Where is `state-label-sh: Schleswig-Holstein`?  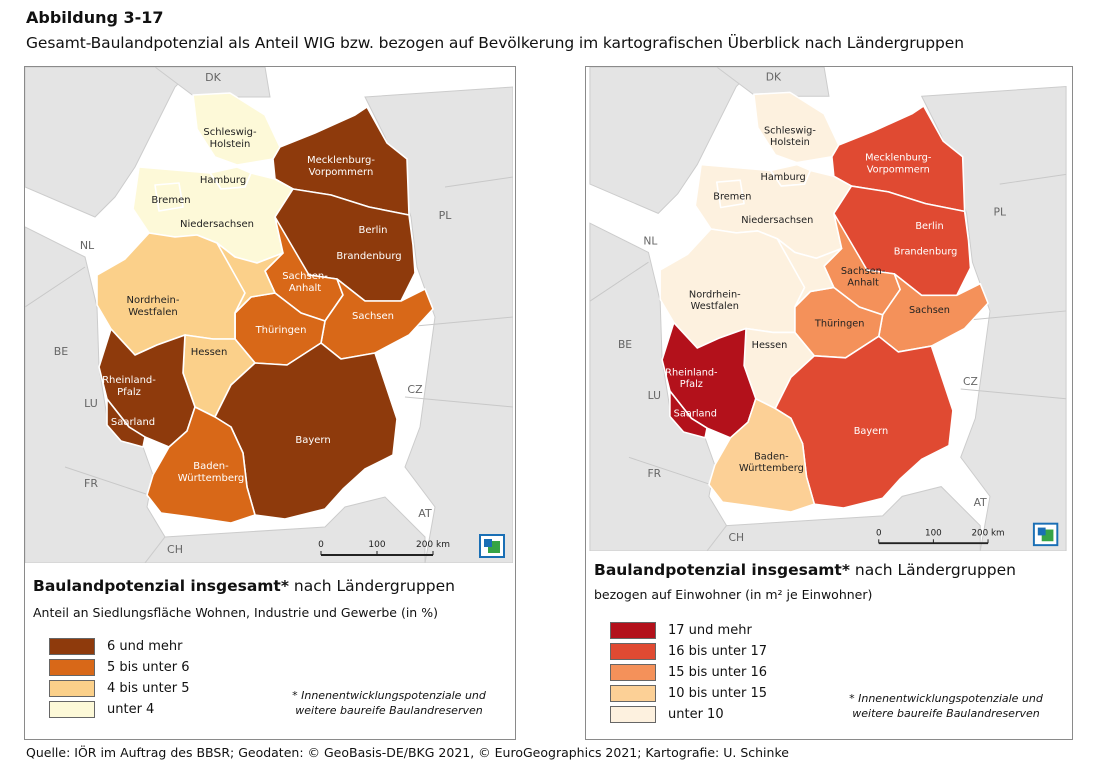
state-label-sh: Schleswig-Holstein is located at coordinates (790, 136).